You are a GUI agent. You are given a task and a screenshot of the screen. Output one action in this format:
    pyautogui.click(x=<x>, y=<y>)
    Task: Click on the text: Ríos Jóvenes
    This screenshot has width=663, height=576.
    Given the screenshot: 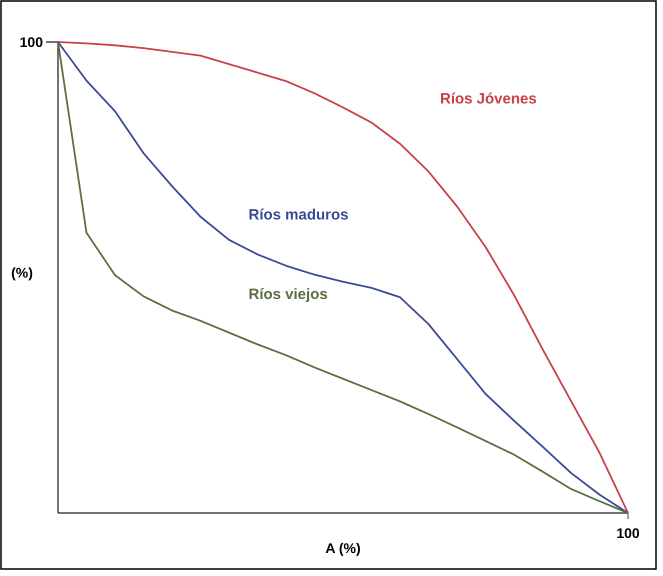 What is the action you would take?
    pyautogui.click(x=488, y=99)
    